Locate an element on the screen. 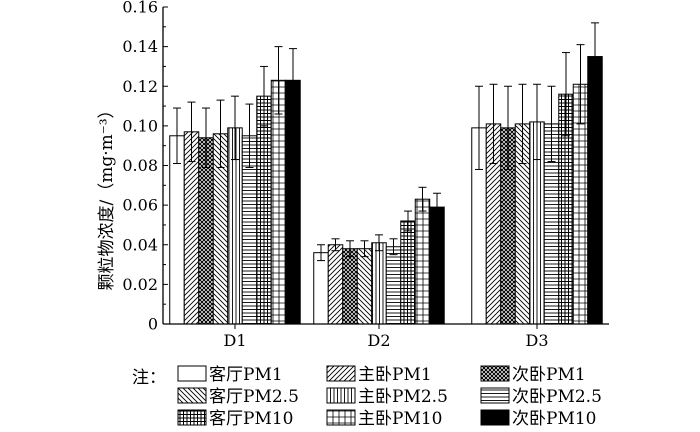  bar-客厅PM1-D2 is located at coordinates (321, 288).